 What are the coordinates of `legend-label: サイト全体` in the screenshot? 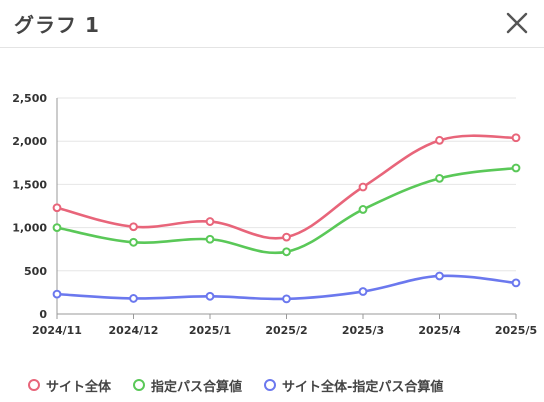 It's located at (79, 387).